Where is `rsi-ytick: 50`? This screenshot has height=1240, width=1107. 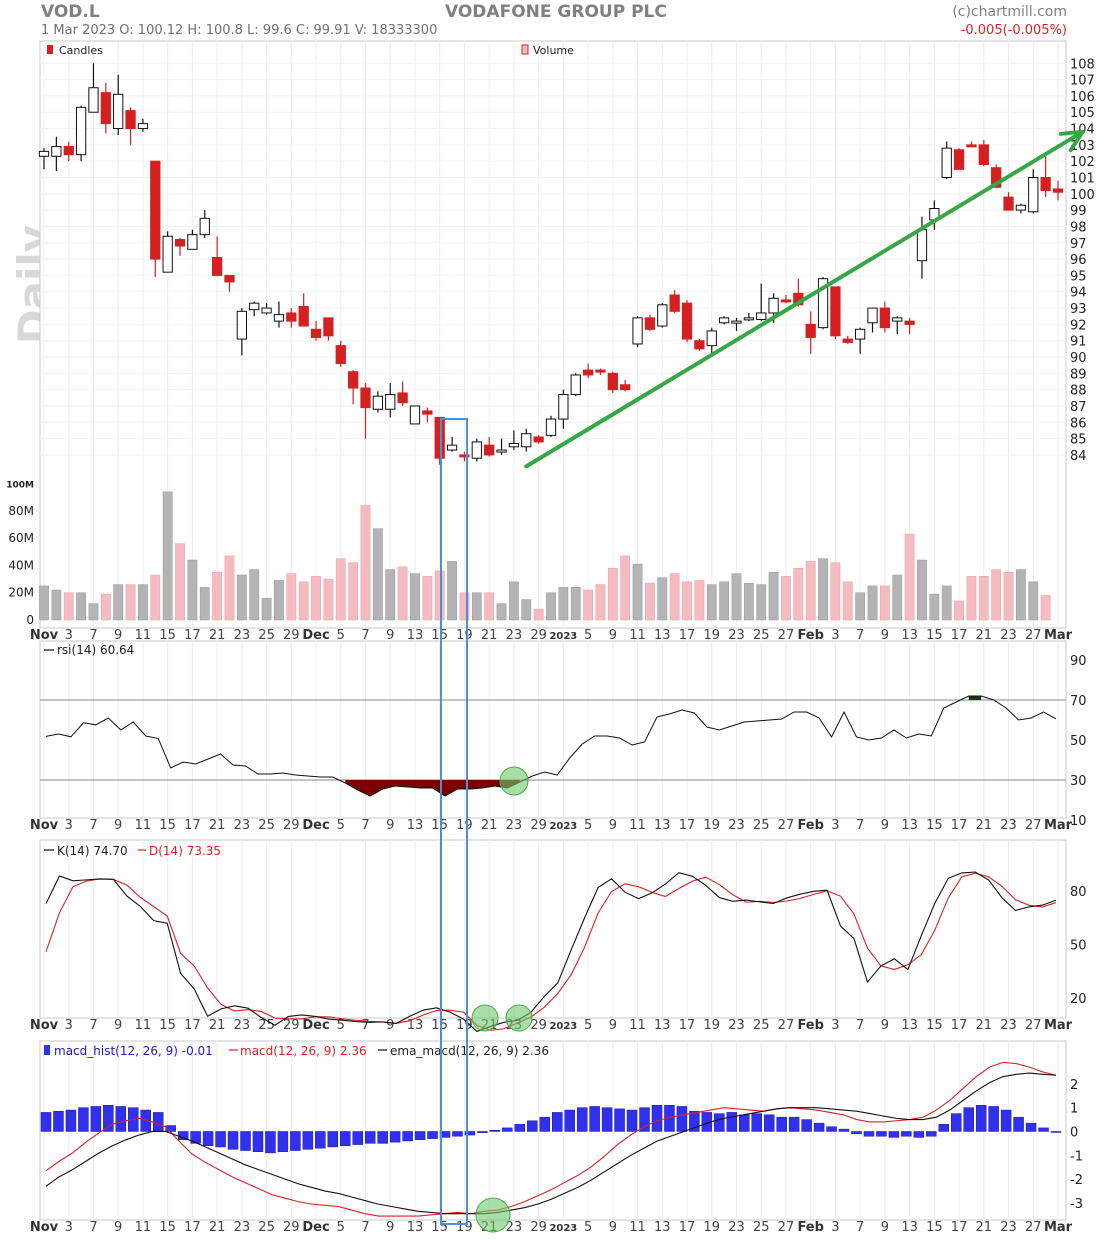
rsi-ytick: 50 is located at coordinates (1078, 741).